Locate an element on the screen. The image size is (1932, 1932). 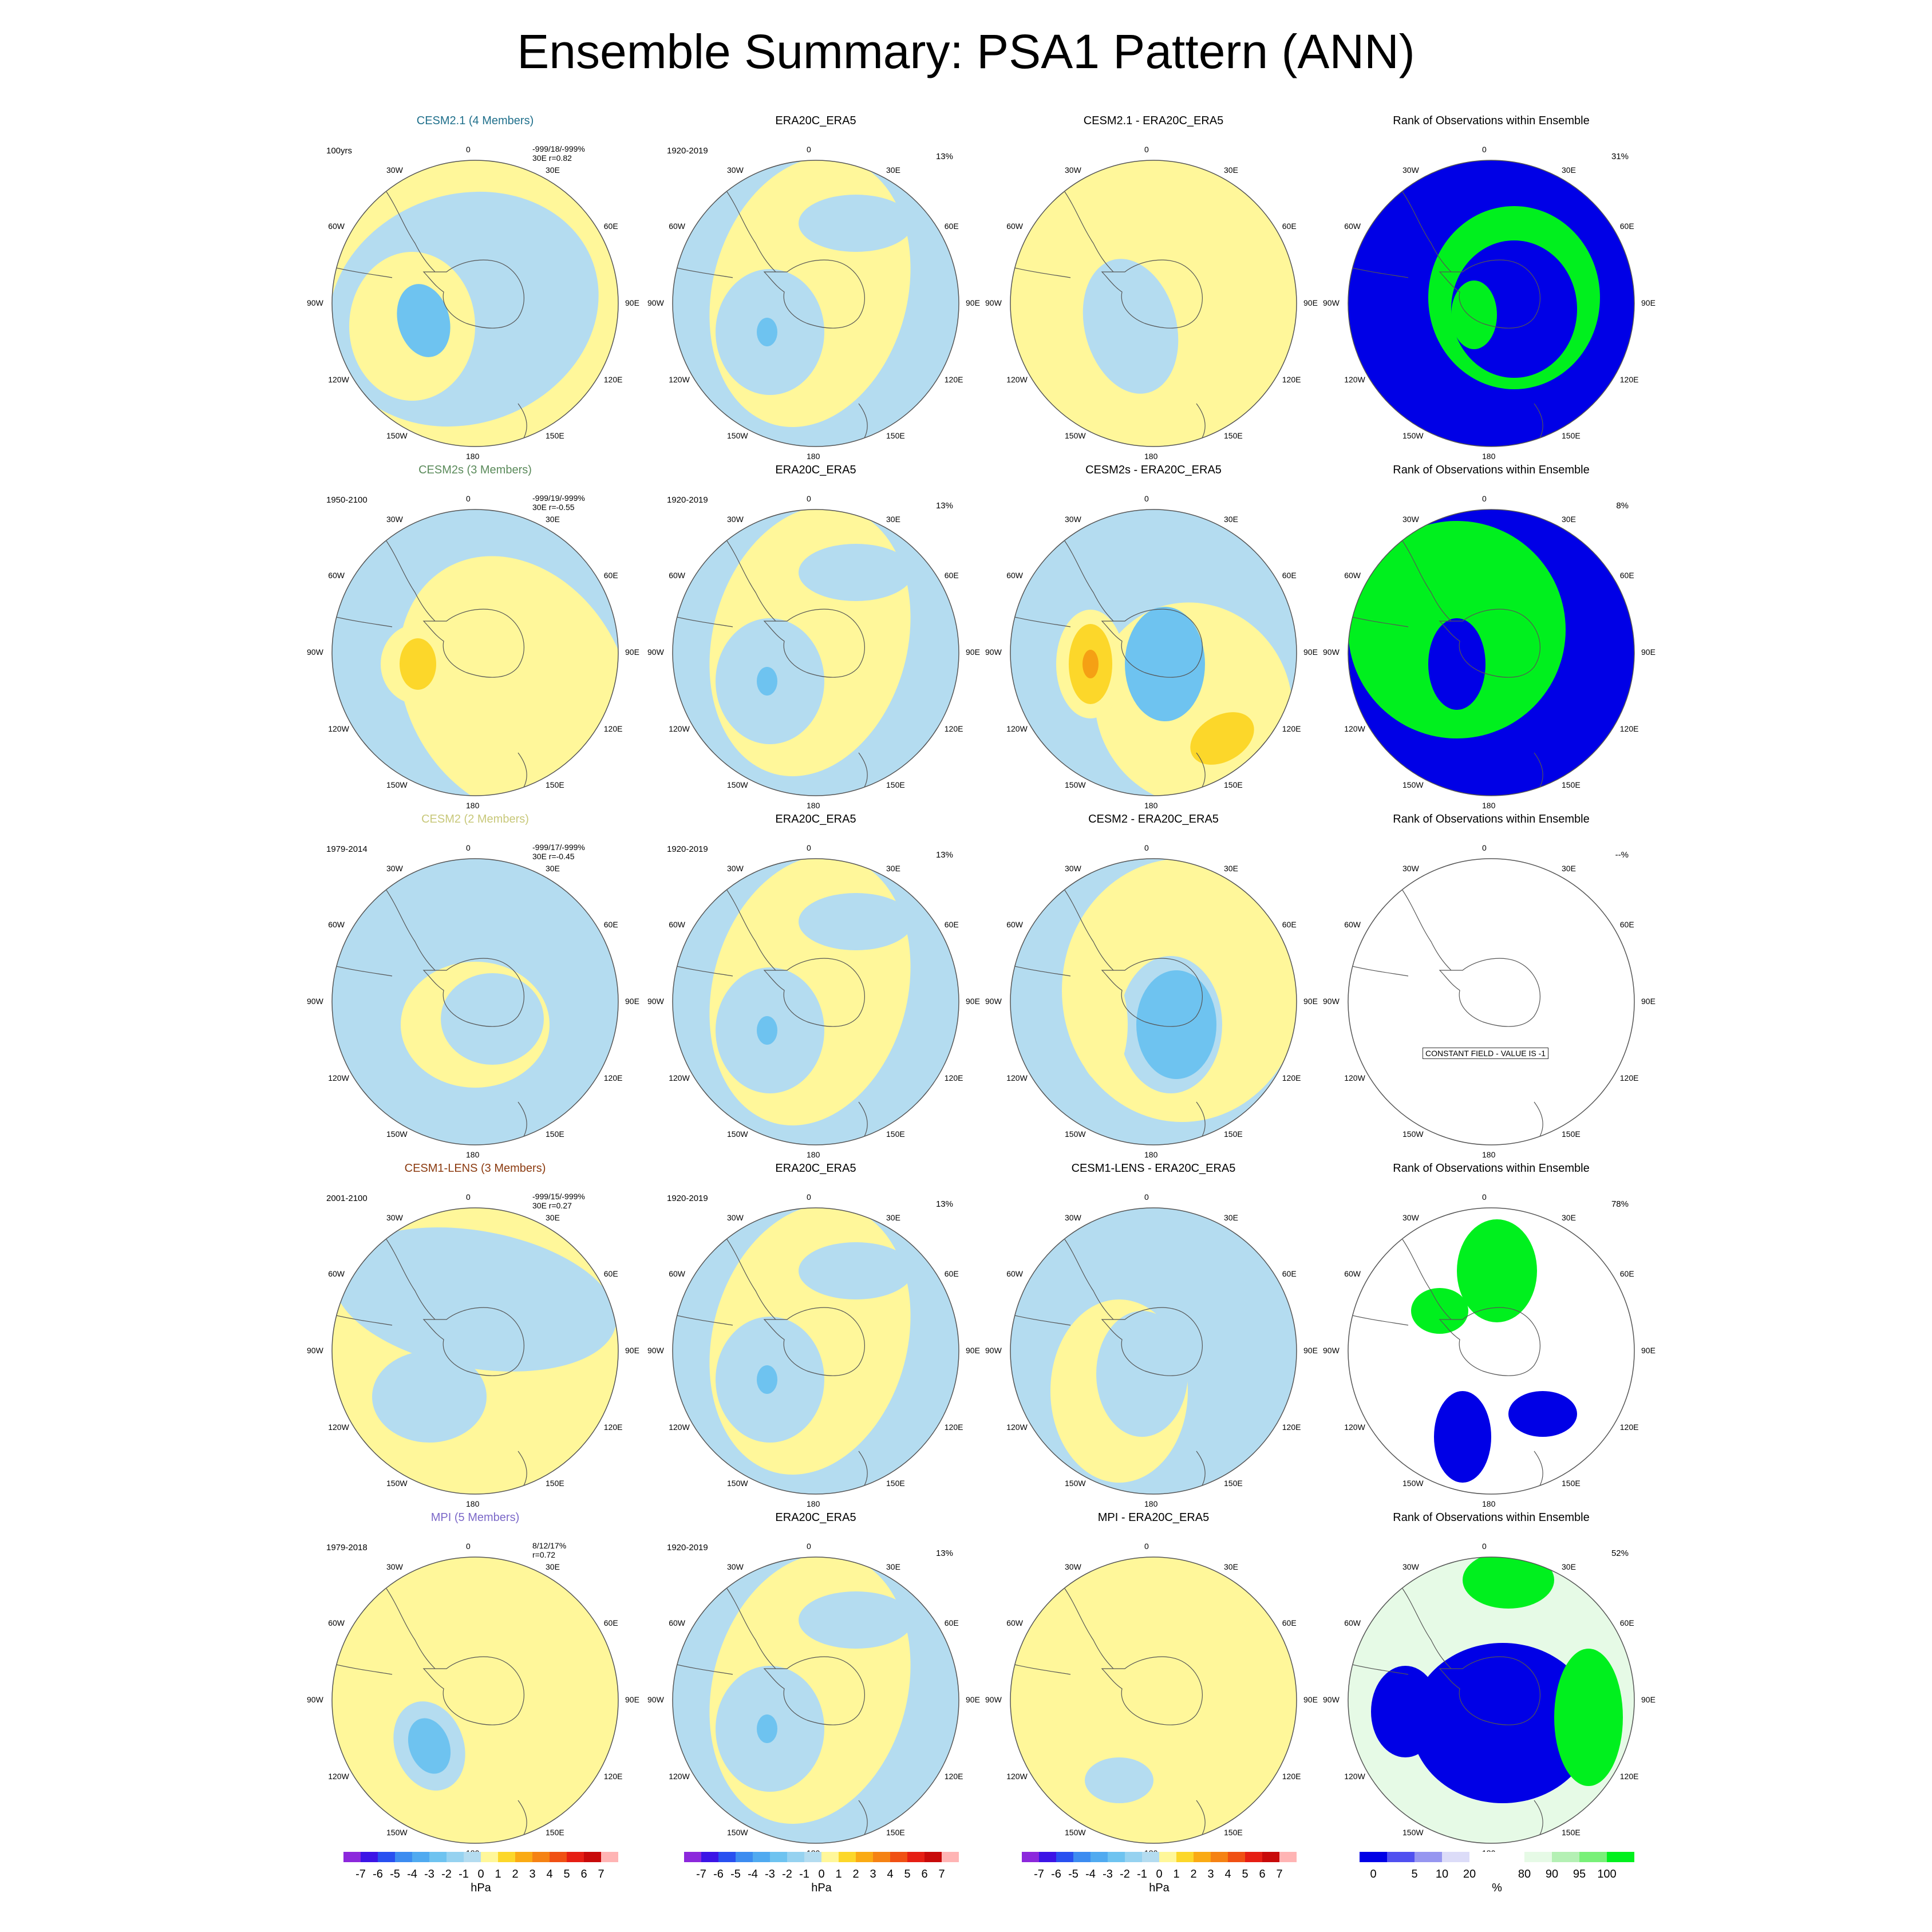
colorbar-tick-label: 95 is located at coordinates (1579, 1874).